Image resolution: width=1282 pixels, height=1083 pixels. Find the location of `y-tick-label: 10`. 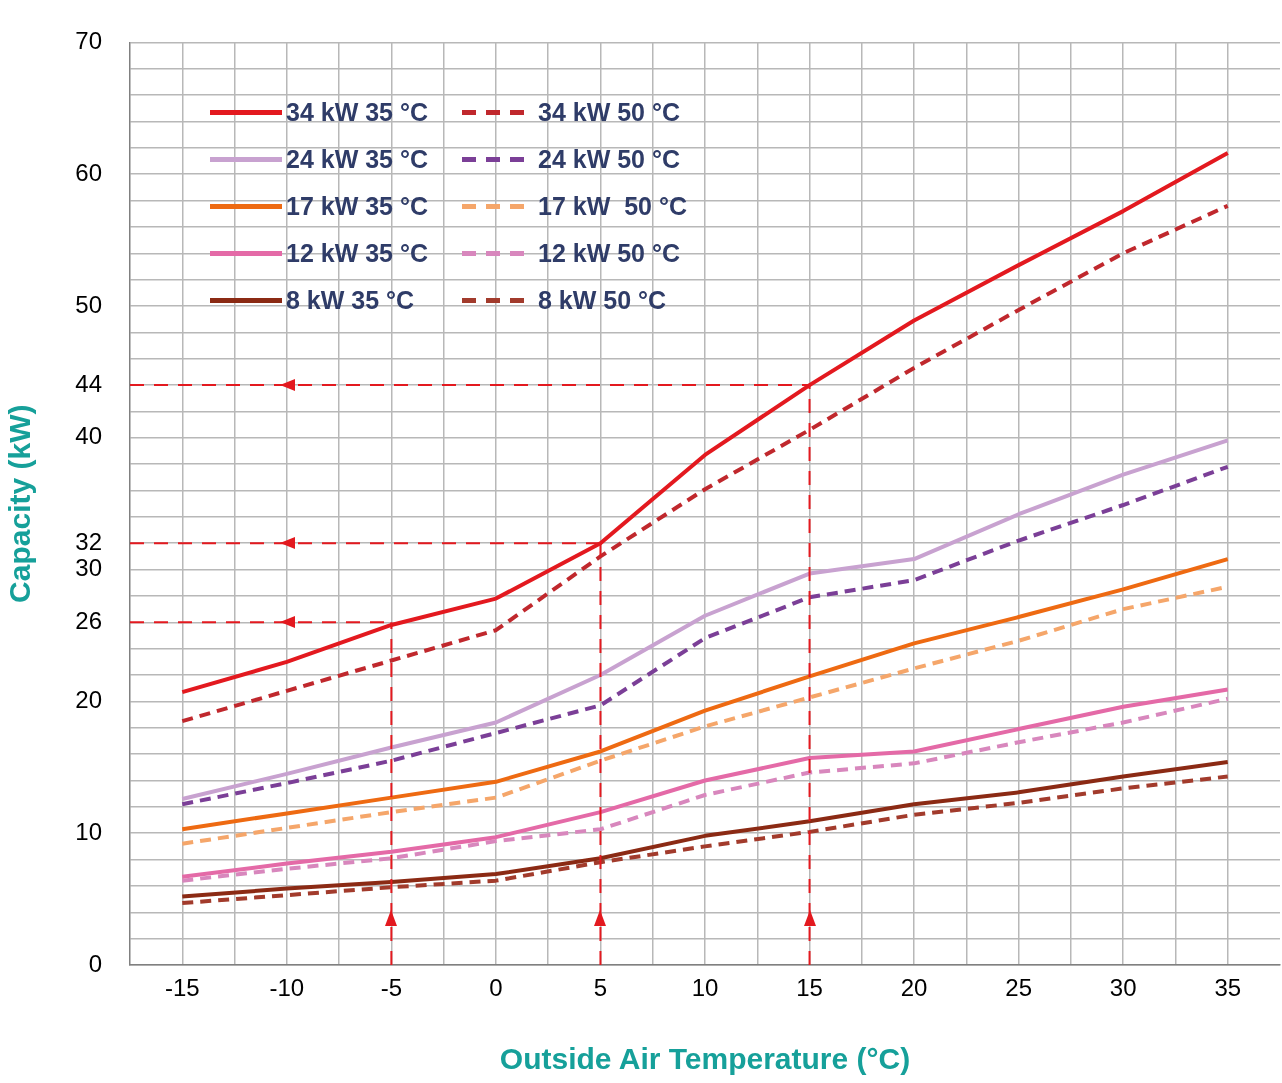

y-tick-label: 10 is located at coordinates (88, 831).